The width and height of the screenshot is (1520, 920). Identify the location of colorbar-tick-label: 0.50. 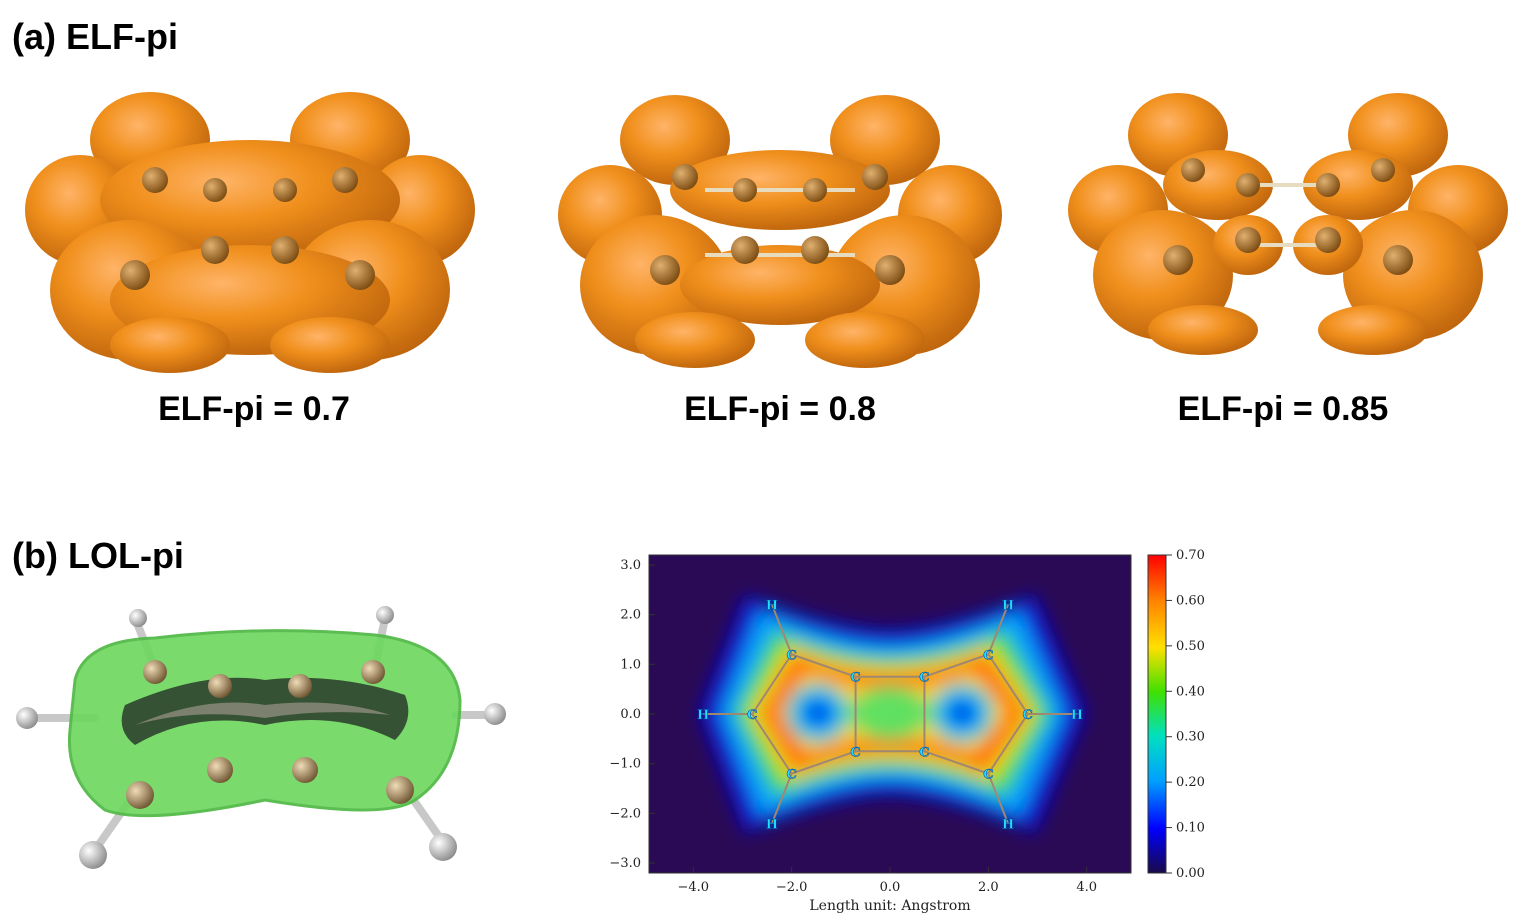
(1190, 646).